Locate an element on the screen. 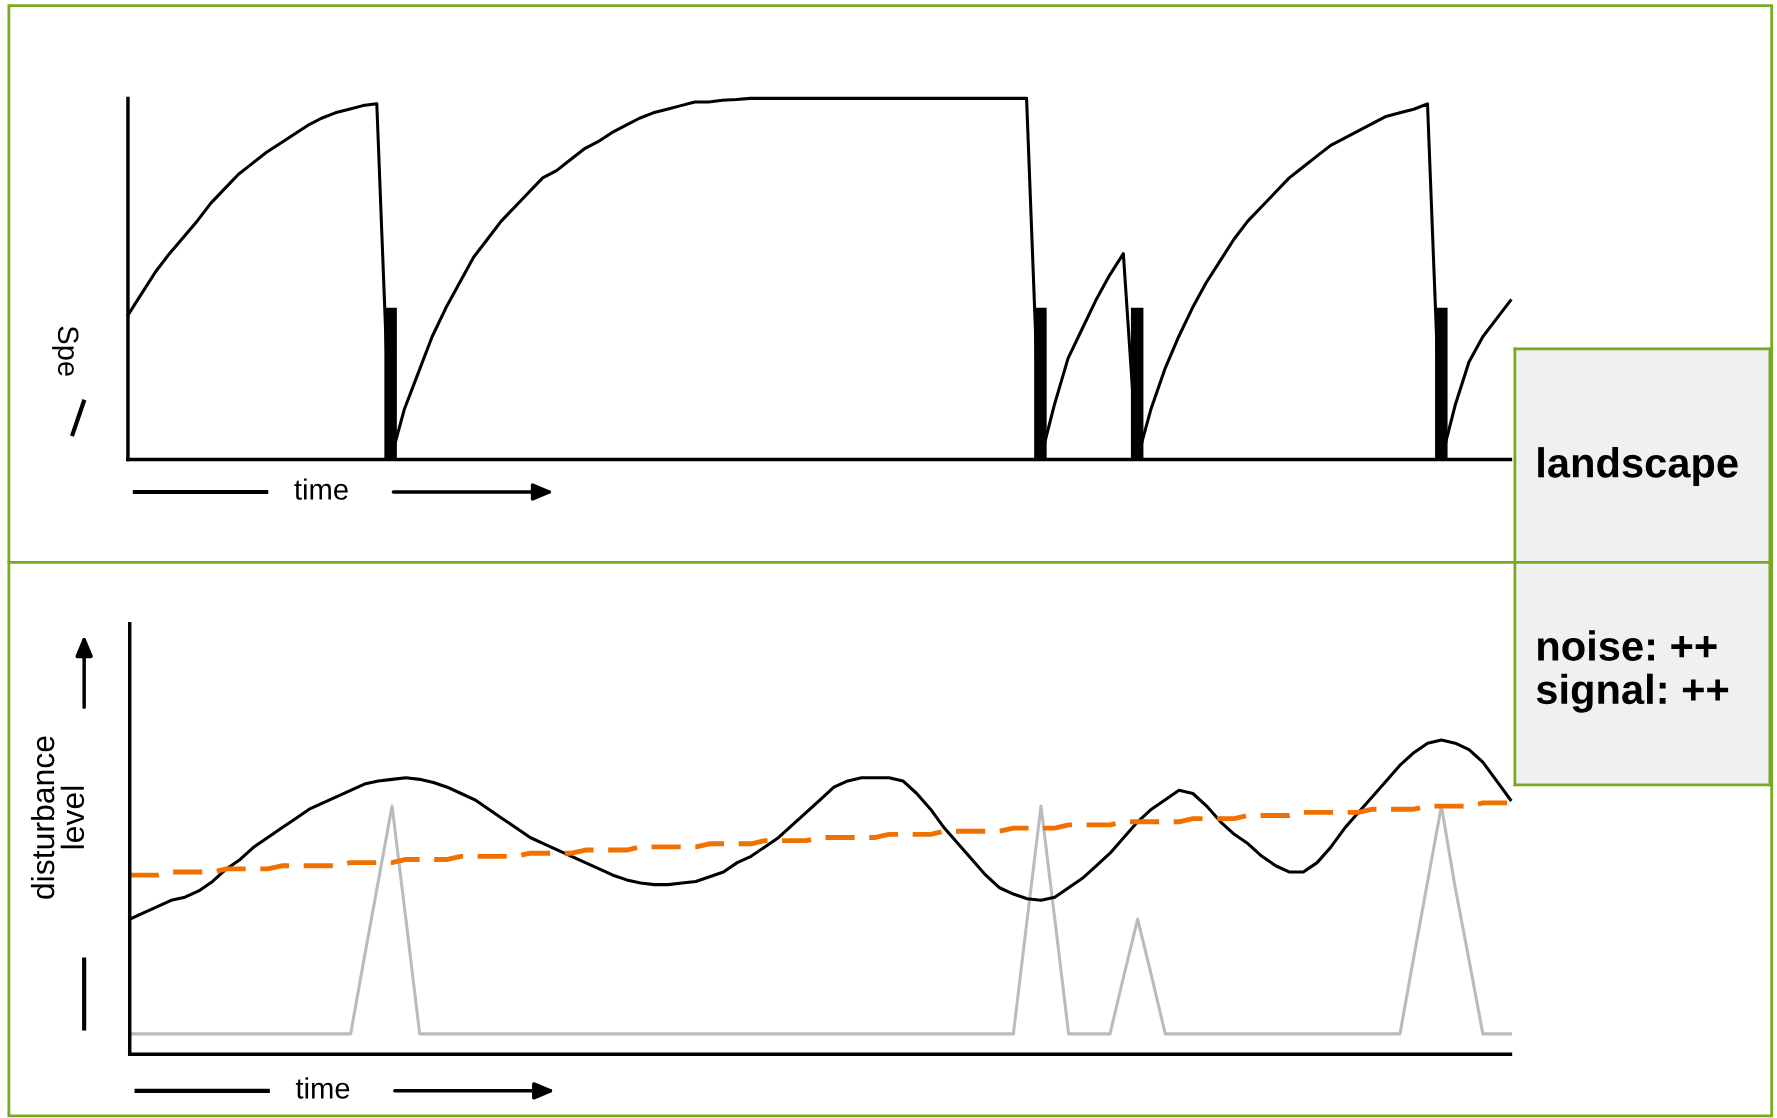  text: noise: ++ signal: ++ is located at coordinates (1632, 671).